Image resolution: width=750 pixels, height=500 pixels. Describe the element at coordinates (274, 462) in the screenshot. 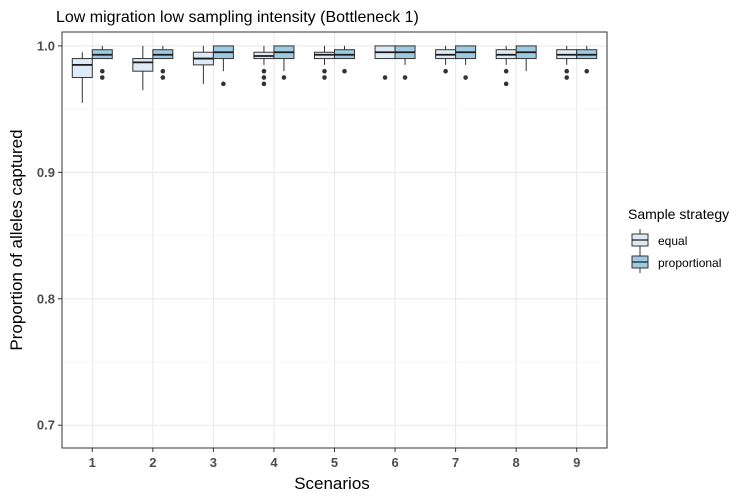

I see `x-tick-label: 4` at that location.